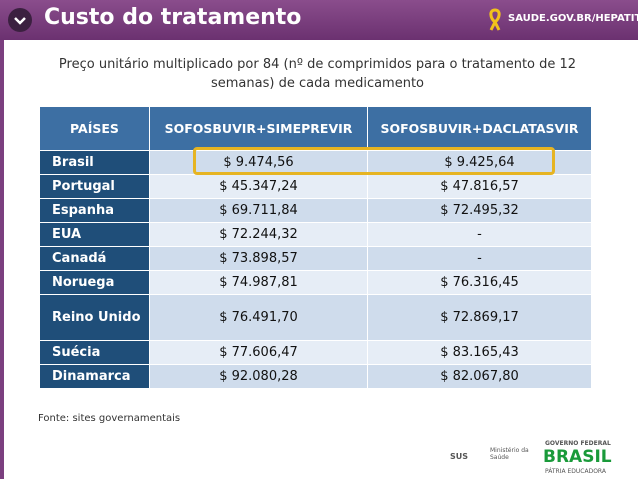  What do you see at coordinates (95, 211) in the screenshot?
I see `country-cell: Espanha` at bounding box center [95, 211].